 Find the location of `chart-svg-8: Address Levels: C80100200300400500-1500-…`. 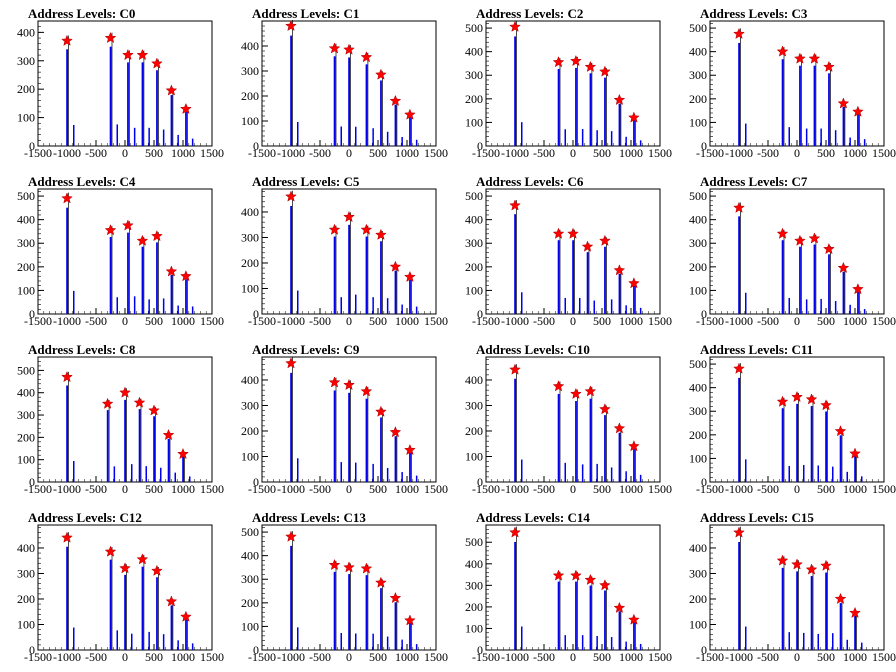

chart-svg-8: Address Levels: C80100200300400500-1500-… is located at coordinates (120, 419).